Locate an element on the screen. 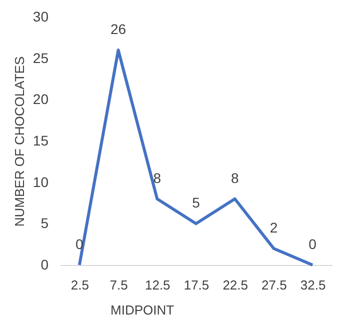 Image resolution: width=344 pixels, height=335 pixels. x-tick-label: 2.5 is located at coordinates (79, 285).